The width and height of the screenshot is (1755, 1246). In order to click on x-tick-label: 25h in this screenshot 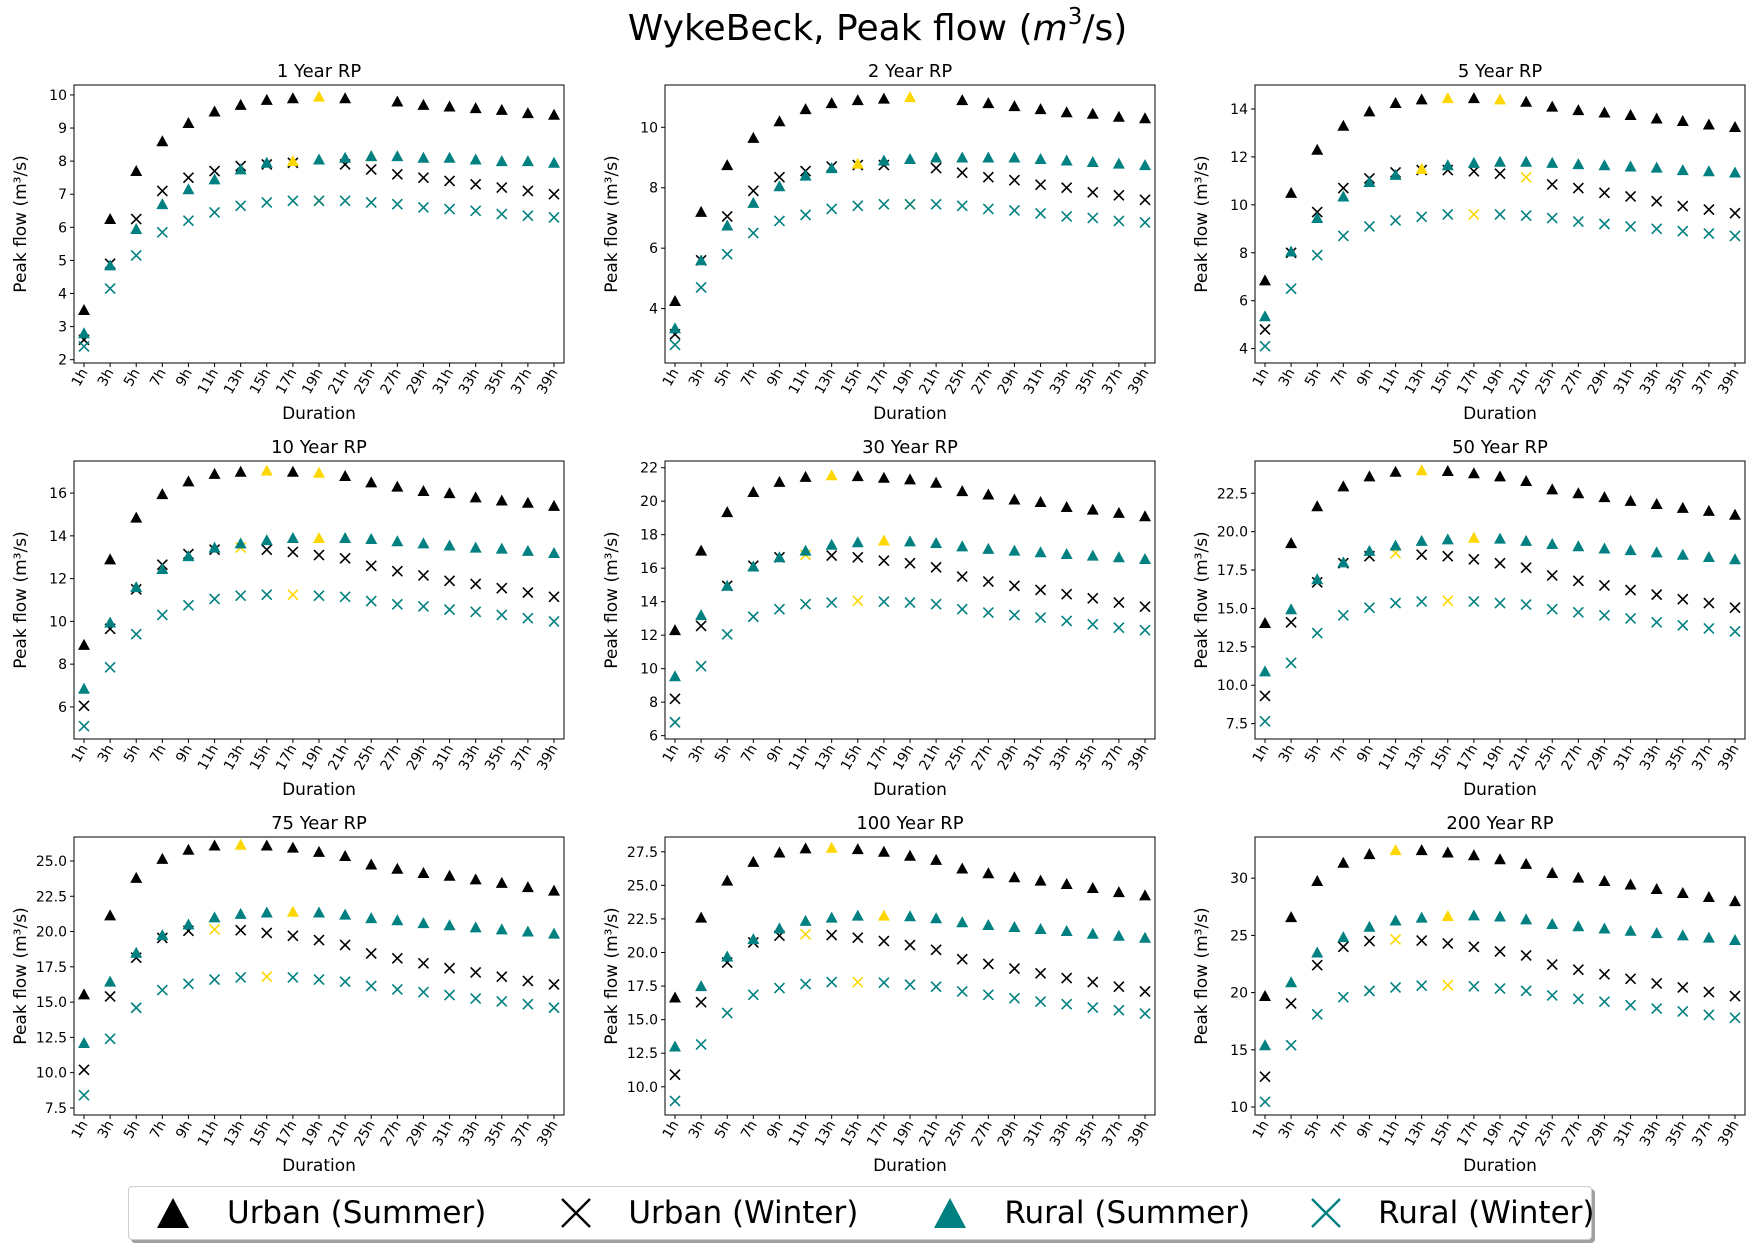, I will do `click(1545, 381)`.